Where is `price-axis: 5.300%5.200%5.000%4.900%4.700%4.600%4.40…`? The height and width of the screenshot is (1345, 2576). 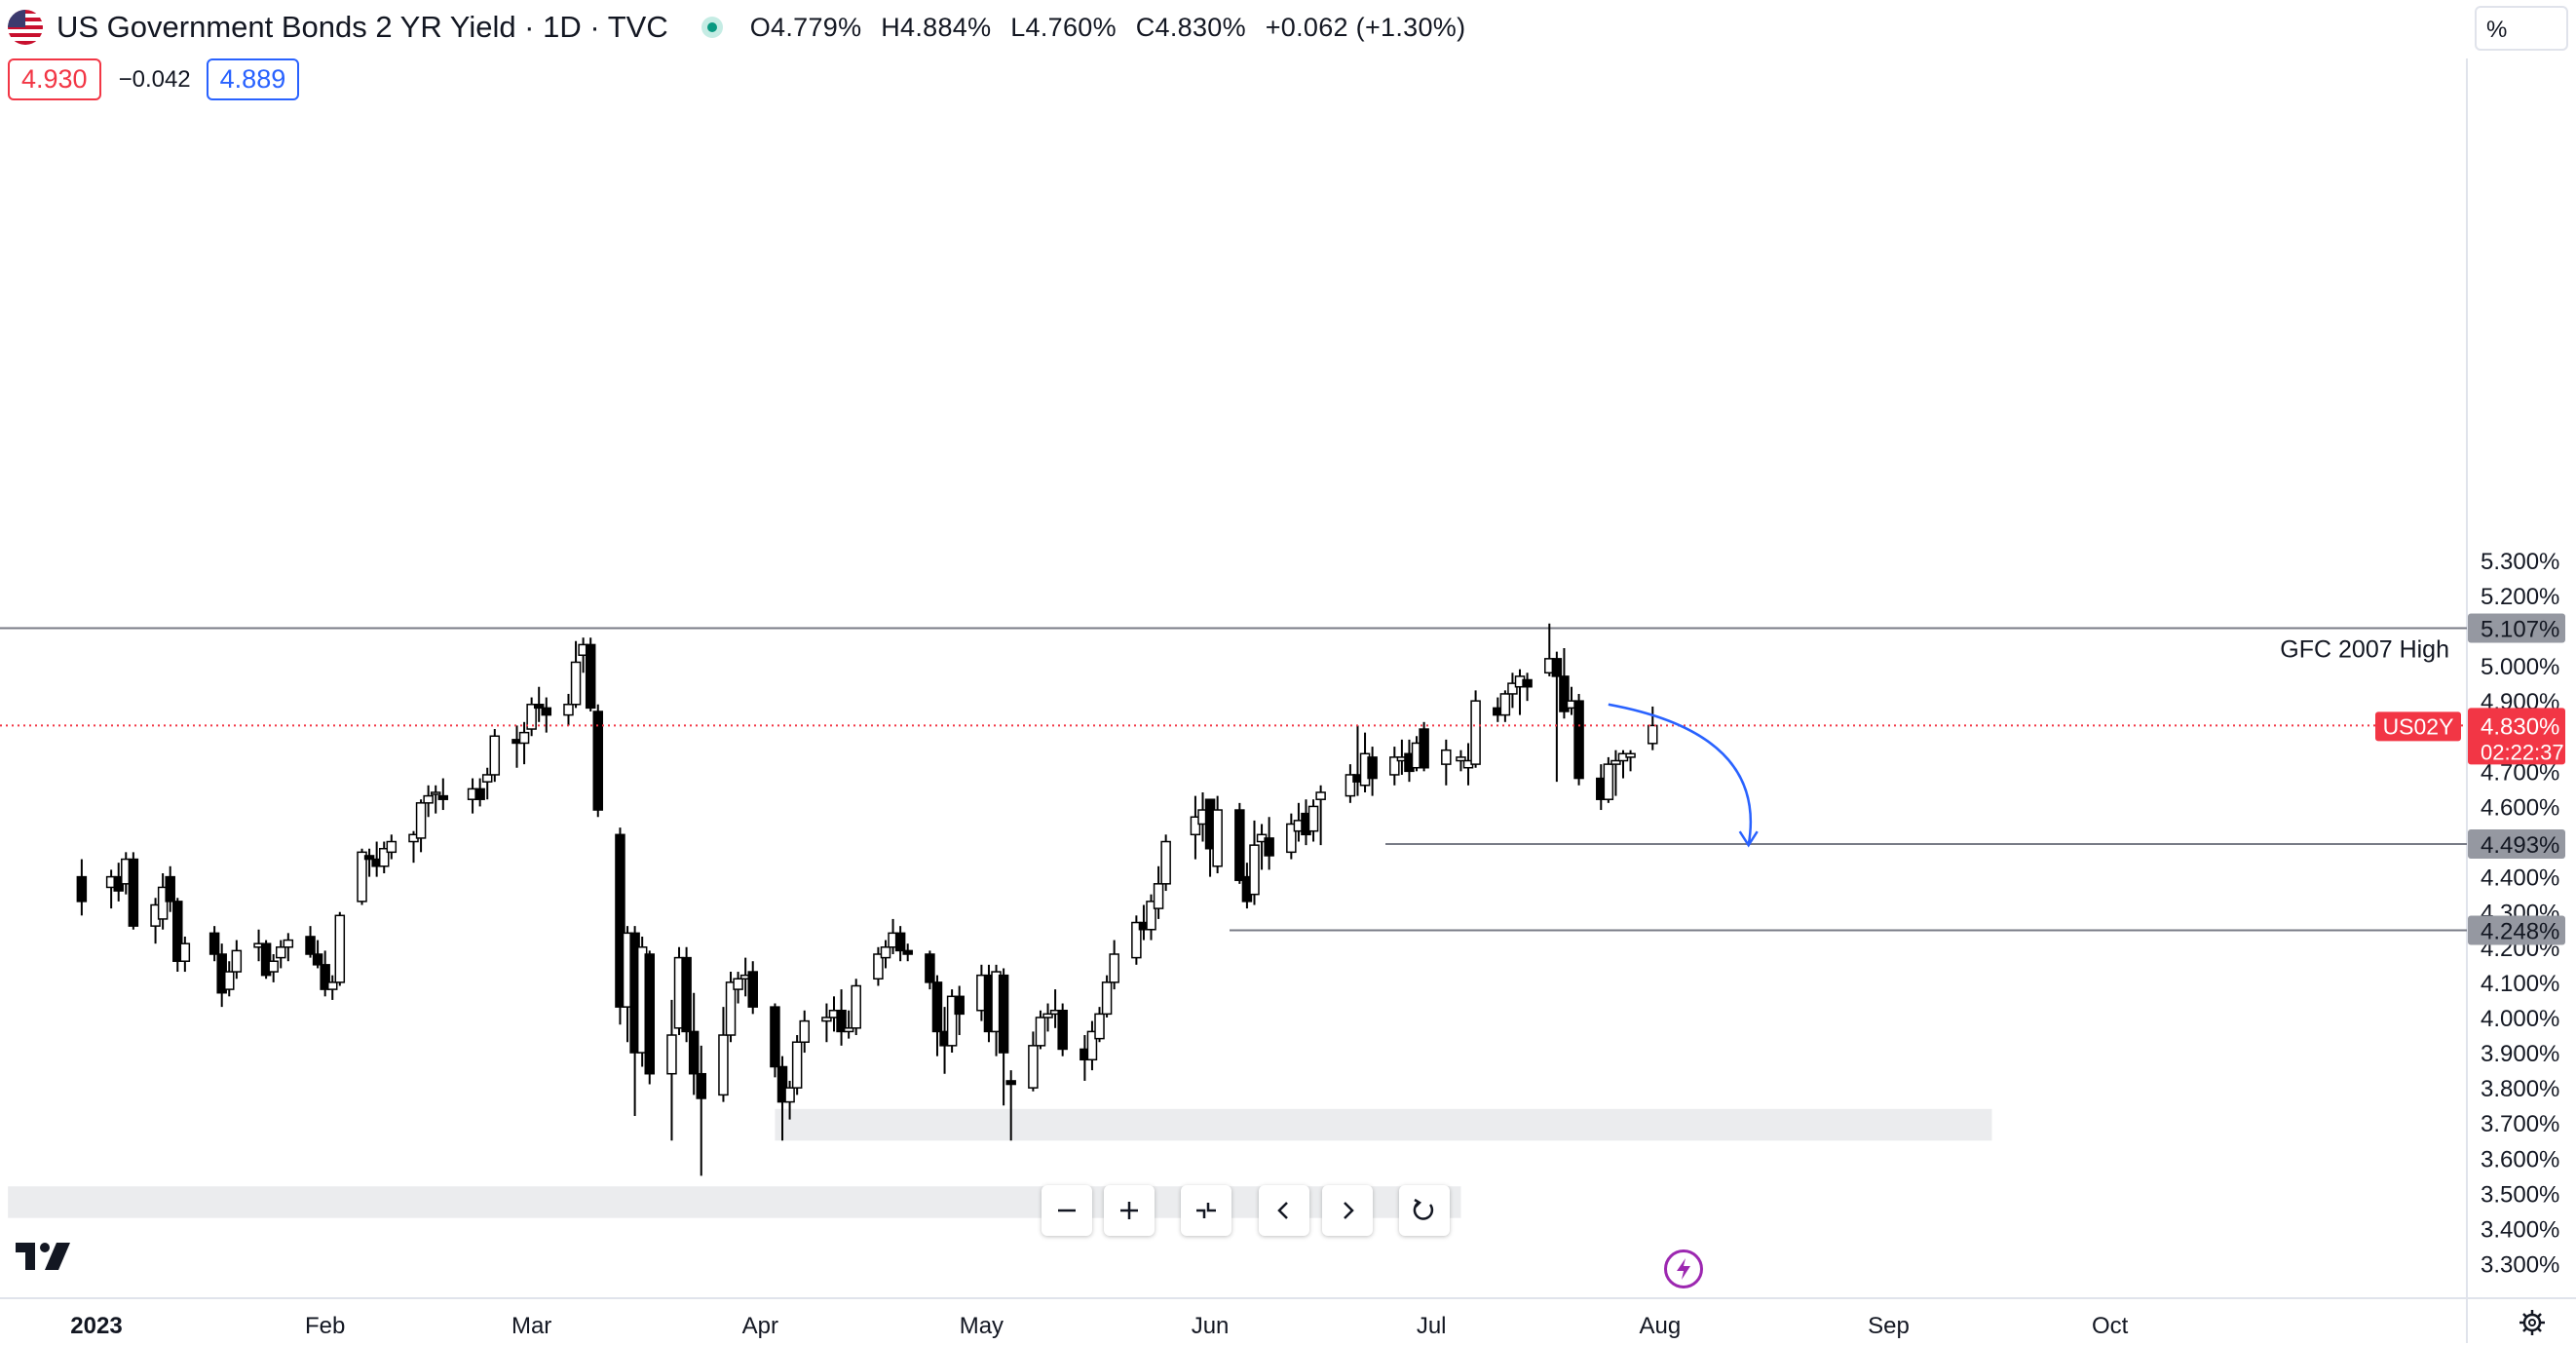
price-axis: 5.300%5.200%5.000%4.900%4.700%4.600%4.40… is located at coordinates (2470, 914).